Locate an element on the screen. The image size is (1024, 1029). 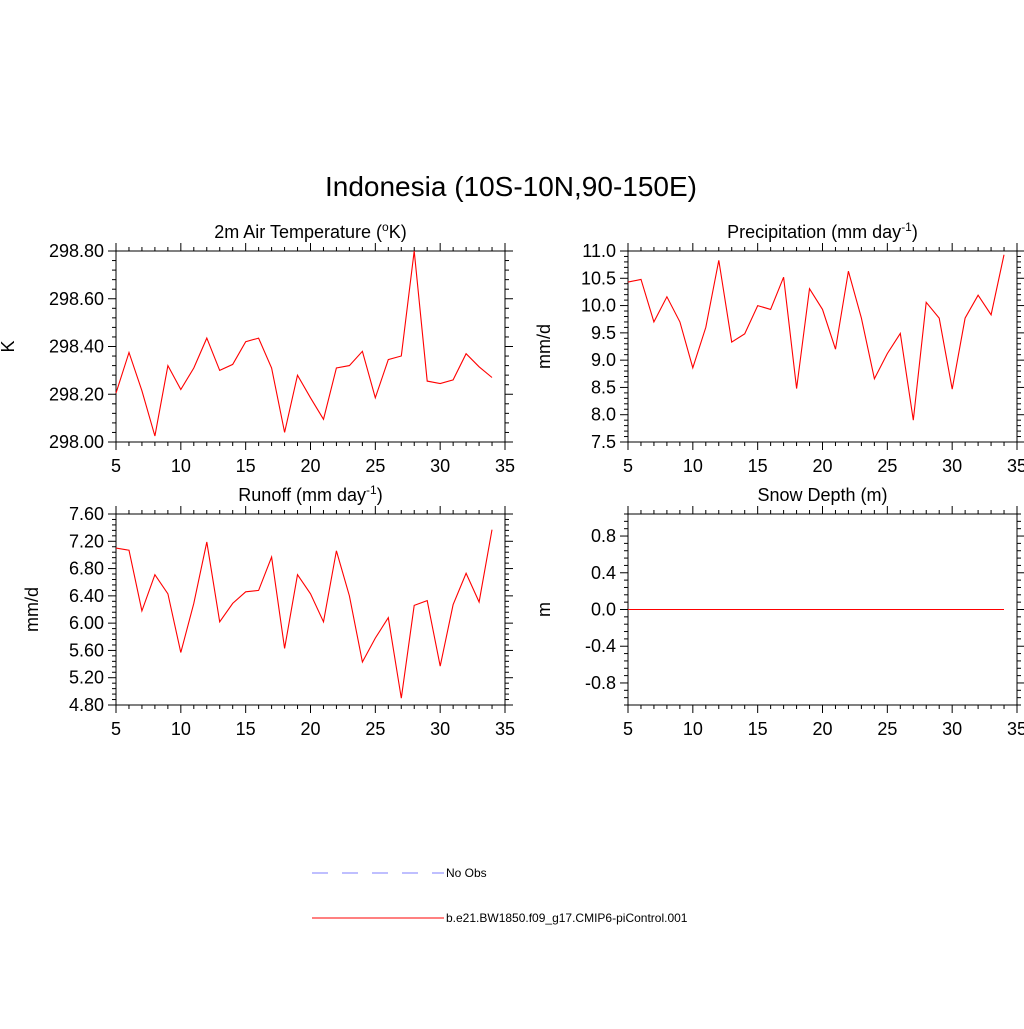
y-tick-label: 298.00 is located at coordinates (76, 442).